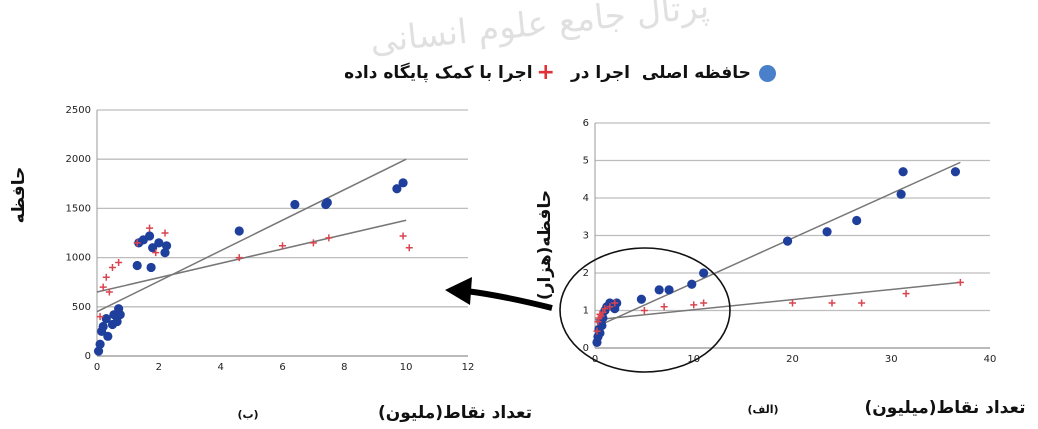 The image size is (1038, 429). Describe the element at coordinates (586, 236) in the screenshot. I see `y-tick-label: 3` at that location.